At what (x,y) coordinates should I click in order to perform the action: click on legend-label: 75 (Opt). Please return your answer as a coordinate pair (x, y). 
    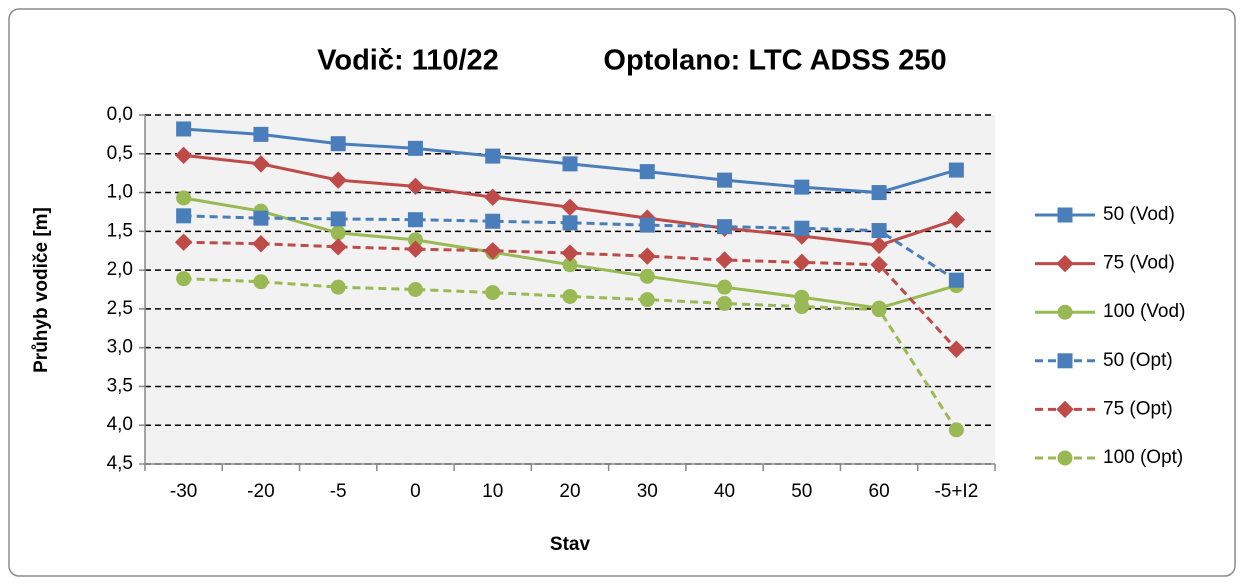
    Looking at the image, I should click on (1138, 408).